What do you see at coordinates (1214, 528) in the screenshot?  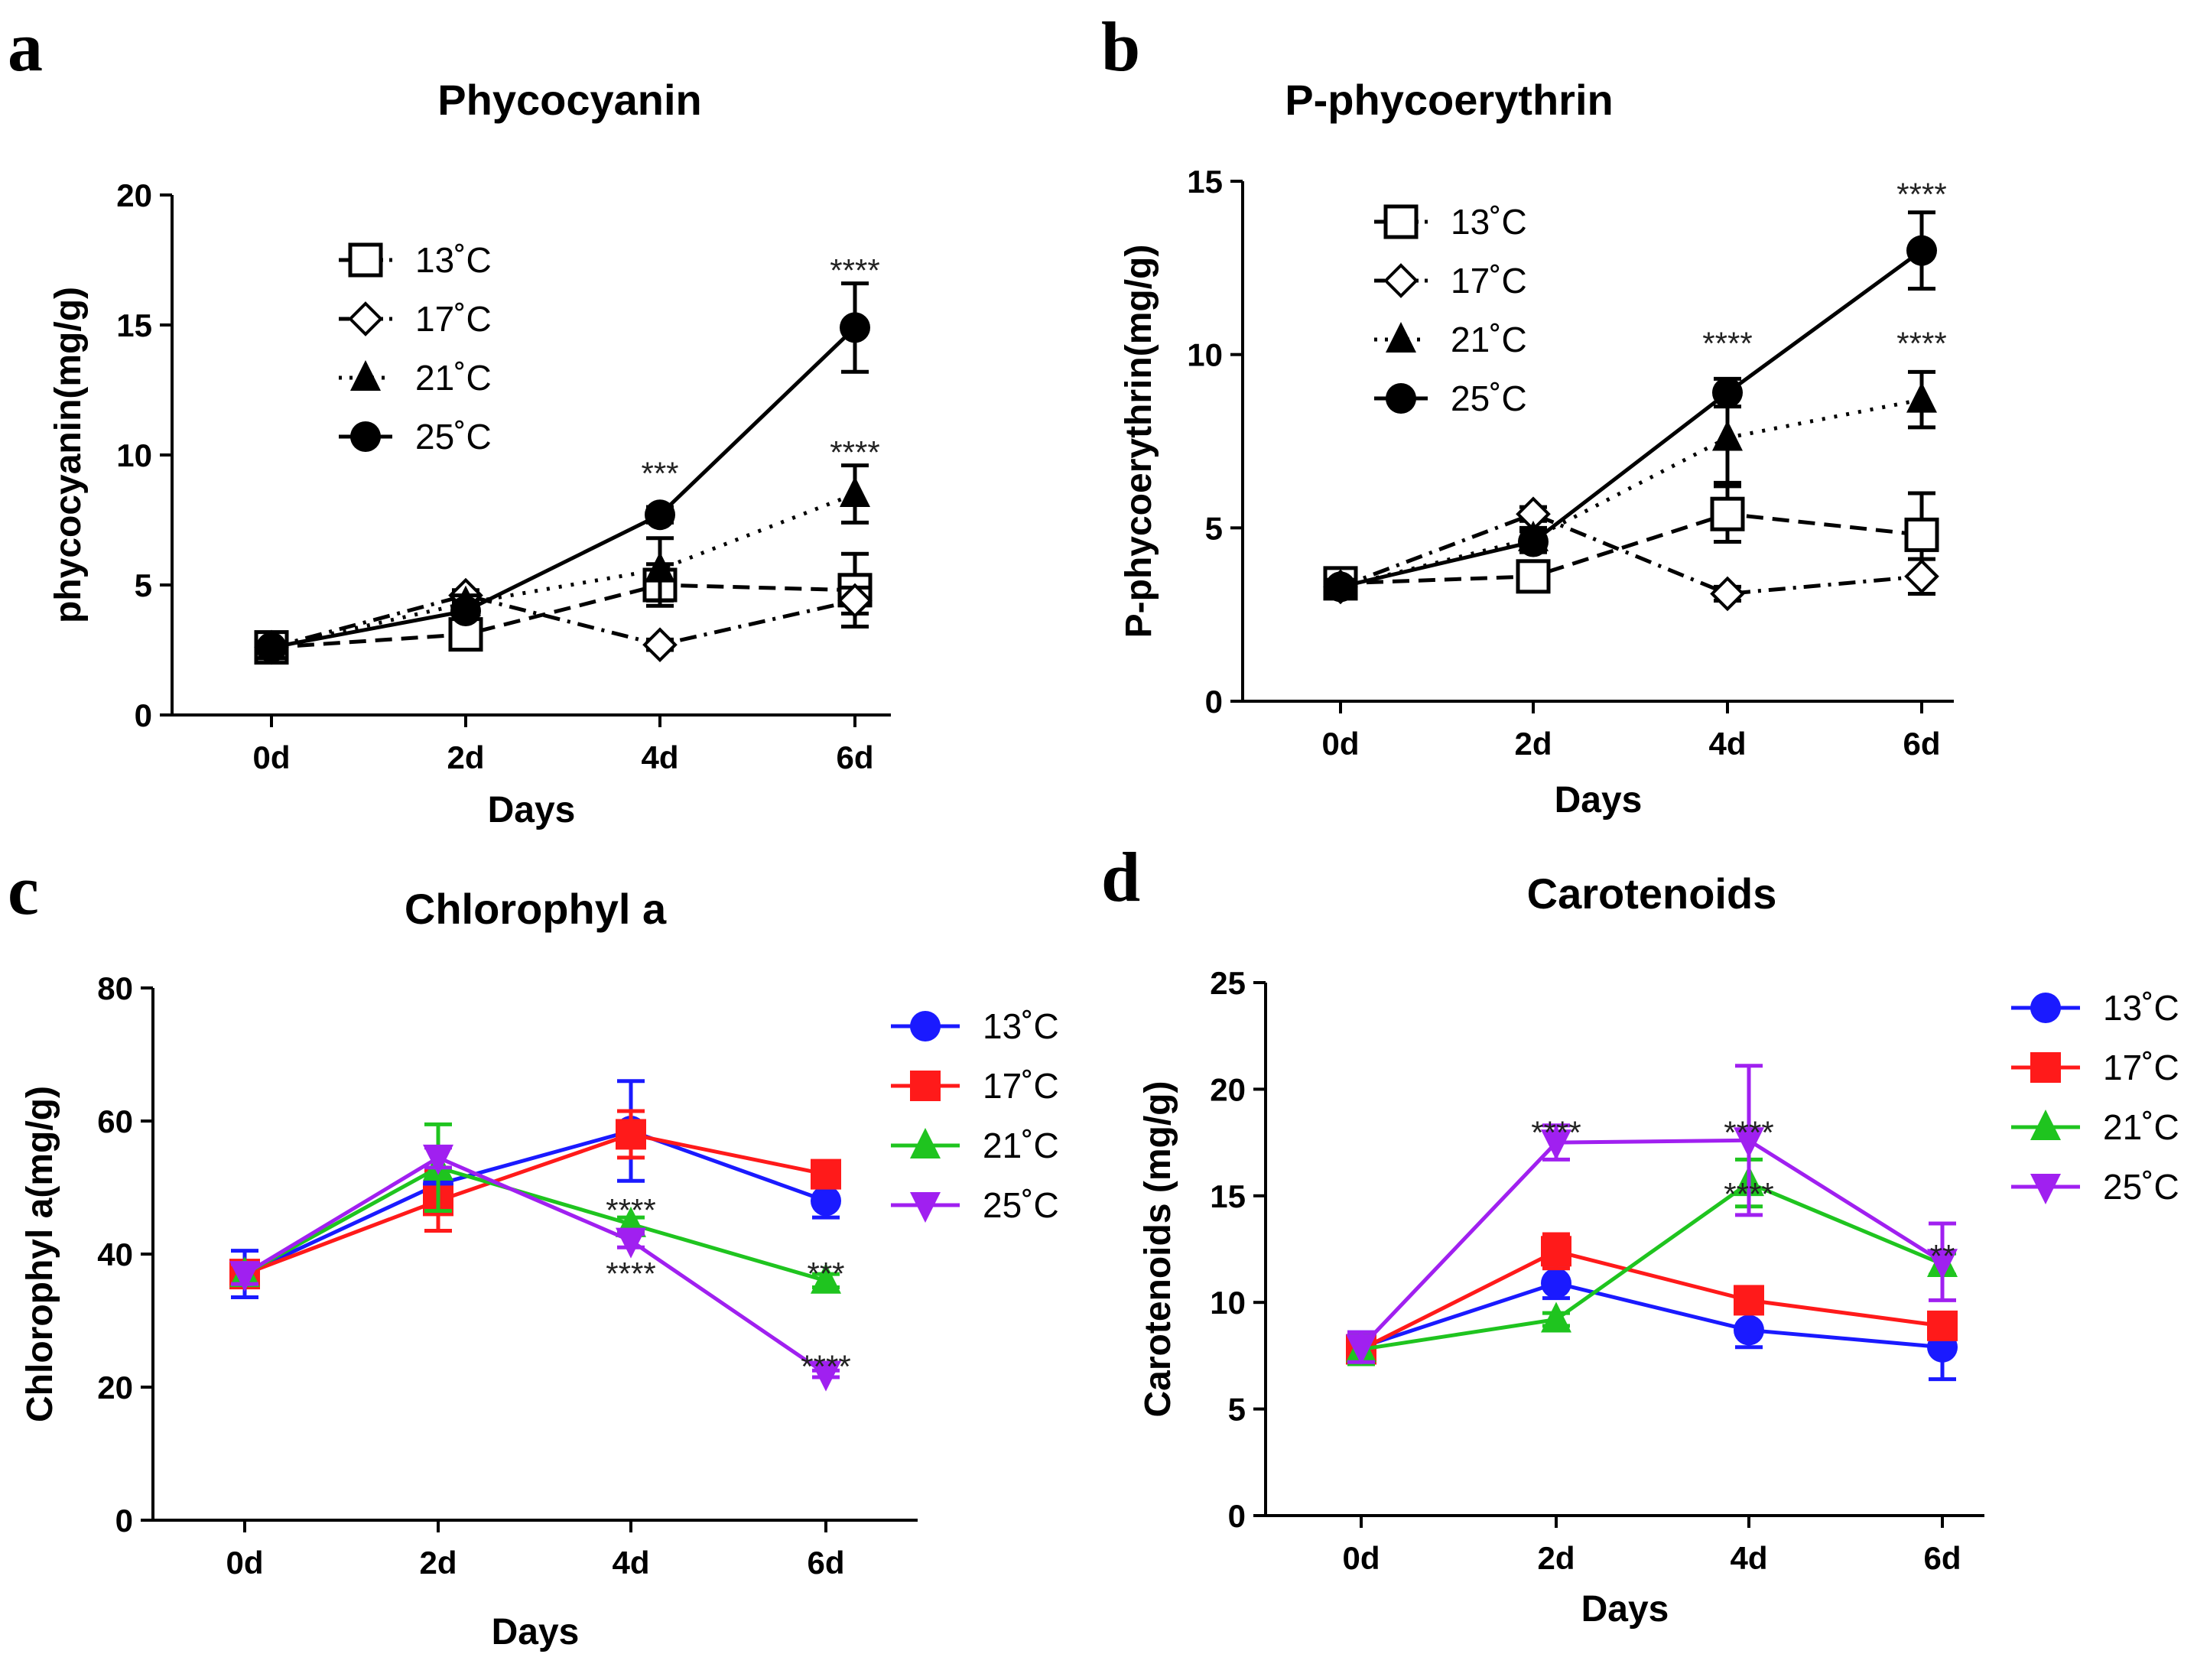 I see `y-tick-label: 5` at bounding box center [1214, 528].